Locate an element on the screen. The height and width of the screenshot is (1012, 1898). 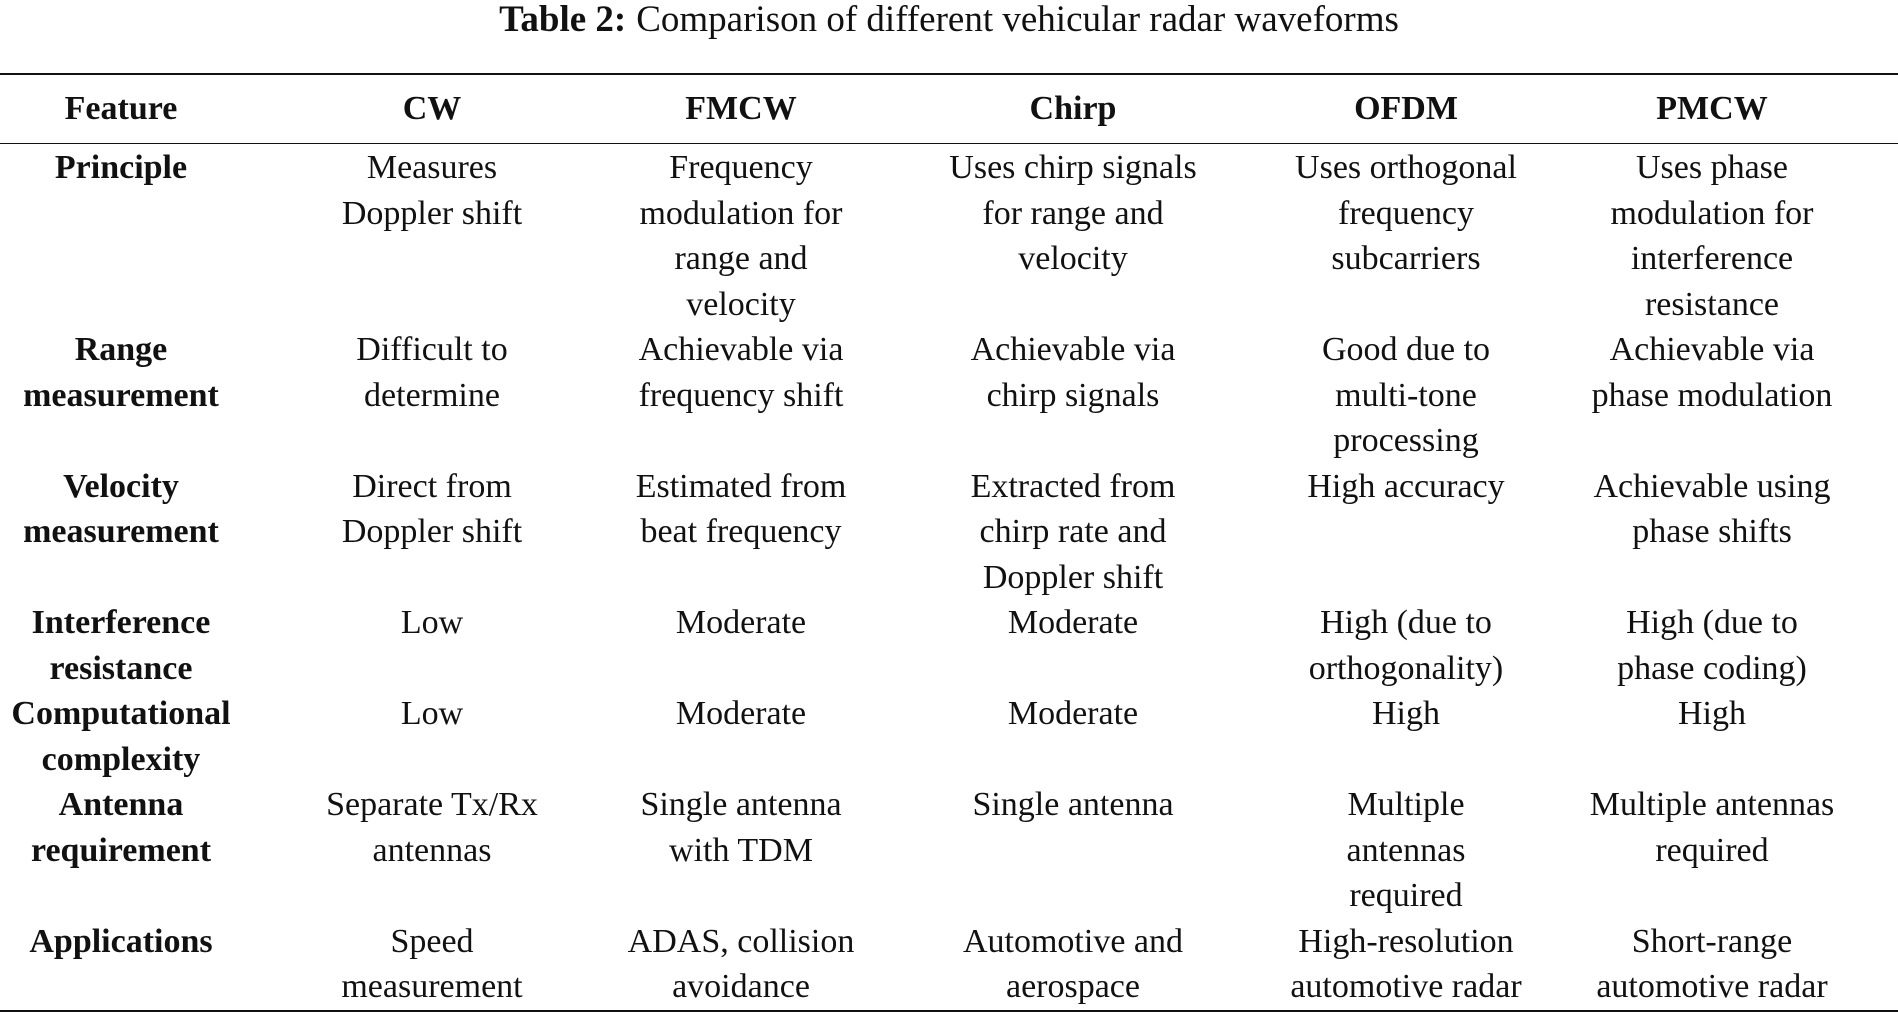
cell-line: phase modulation is located at coordinates (1712, 395).